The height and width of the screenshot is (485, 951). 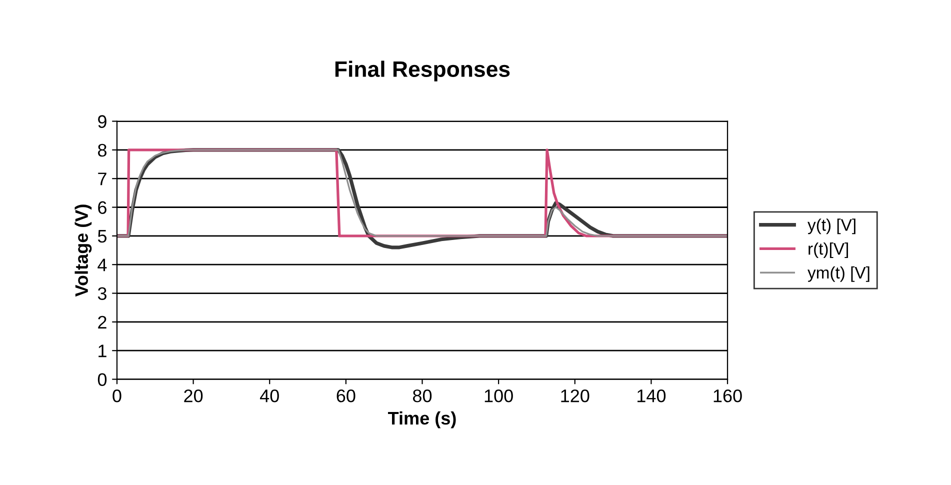 What do you see at coordinates (102, 179) in the screenshot?
I see `y-tick-label: 7` at bounding box center [102, 179].